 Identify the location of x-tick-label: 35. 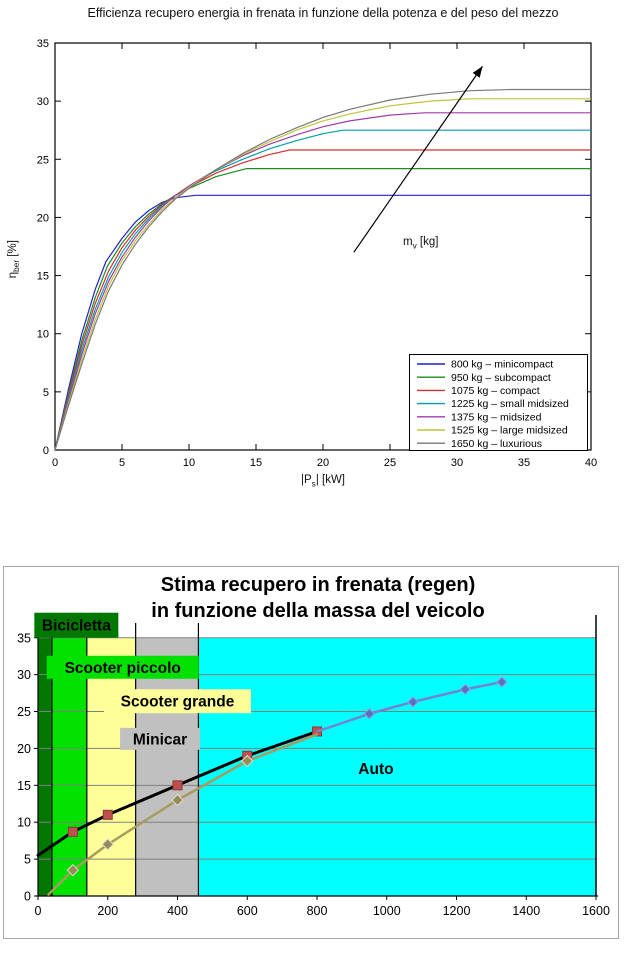
(524, 463).